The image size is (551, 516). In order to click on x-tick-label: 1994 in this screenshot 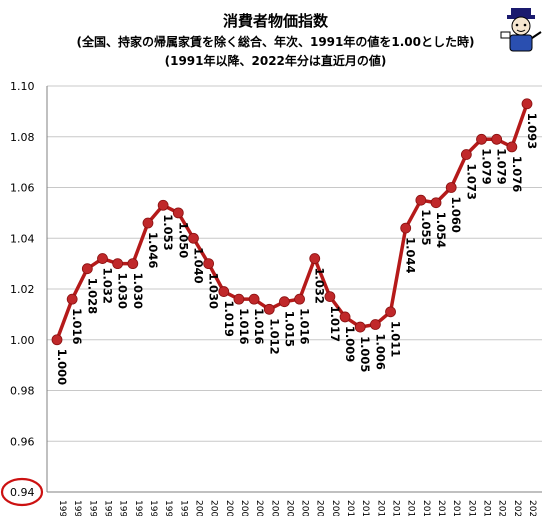, I will do `click(107, 508)`.